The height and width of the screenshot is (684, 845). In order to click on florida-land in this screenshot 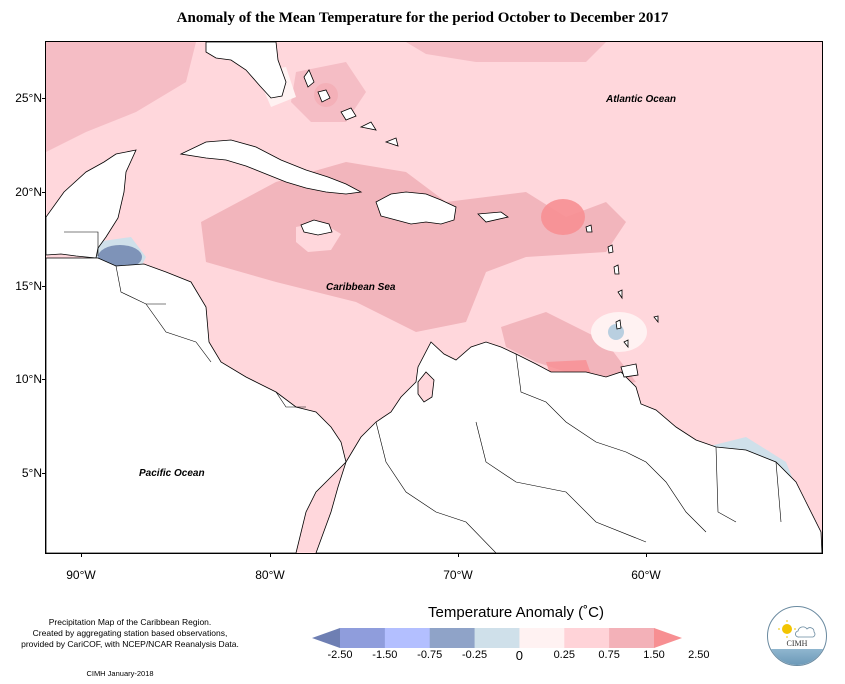, I will do `click(246, 70)`.